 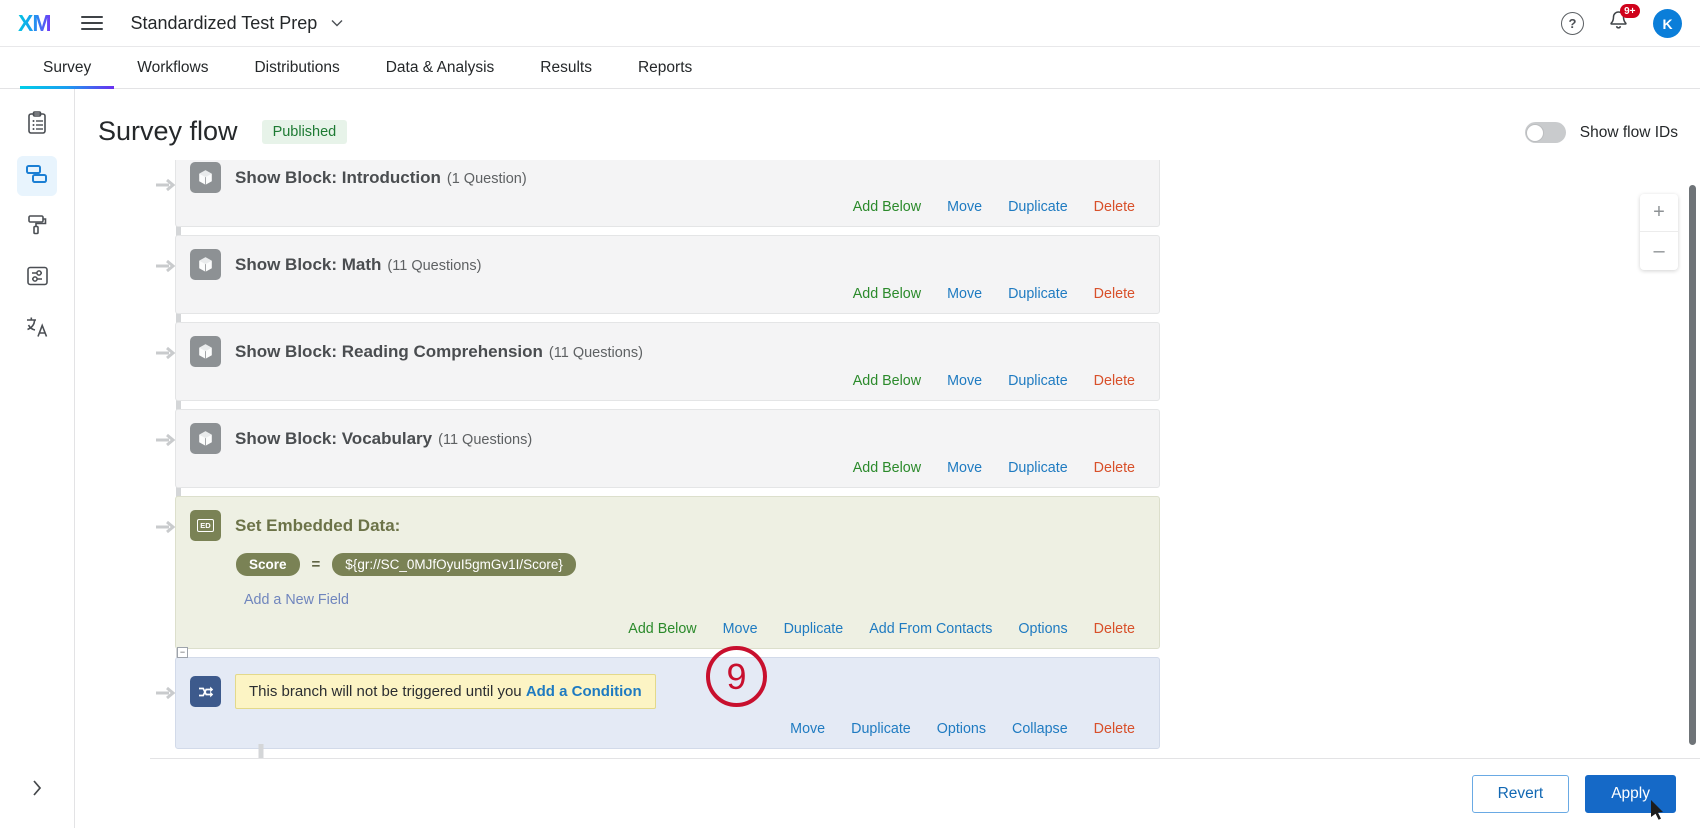 What do you see at coordinates (665, 67) in the screenshot?
I see `tab-reports: Reports` at bounding box center [665, 67].